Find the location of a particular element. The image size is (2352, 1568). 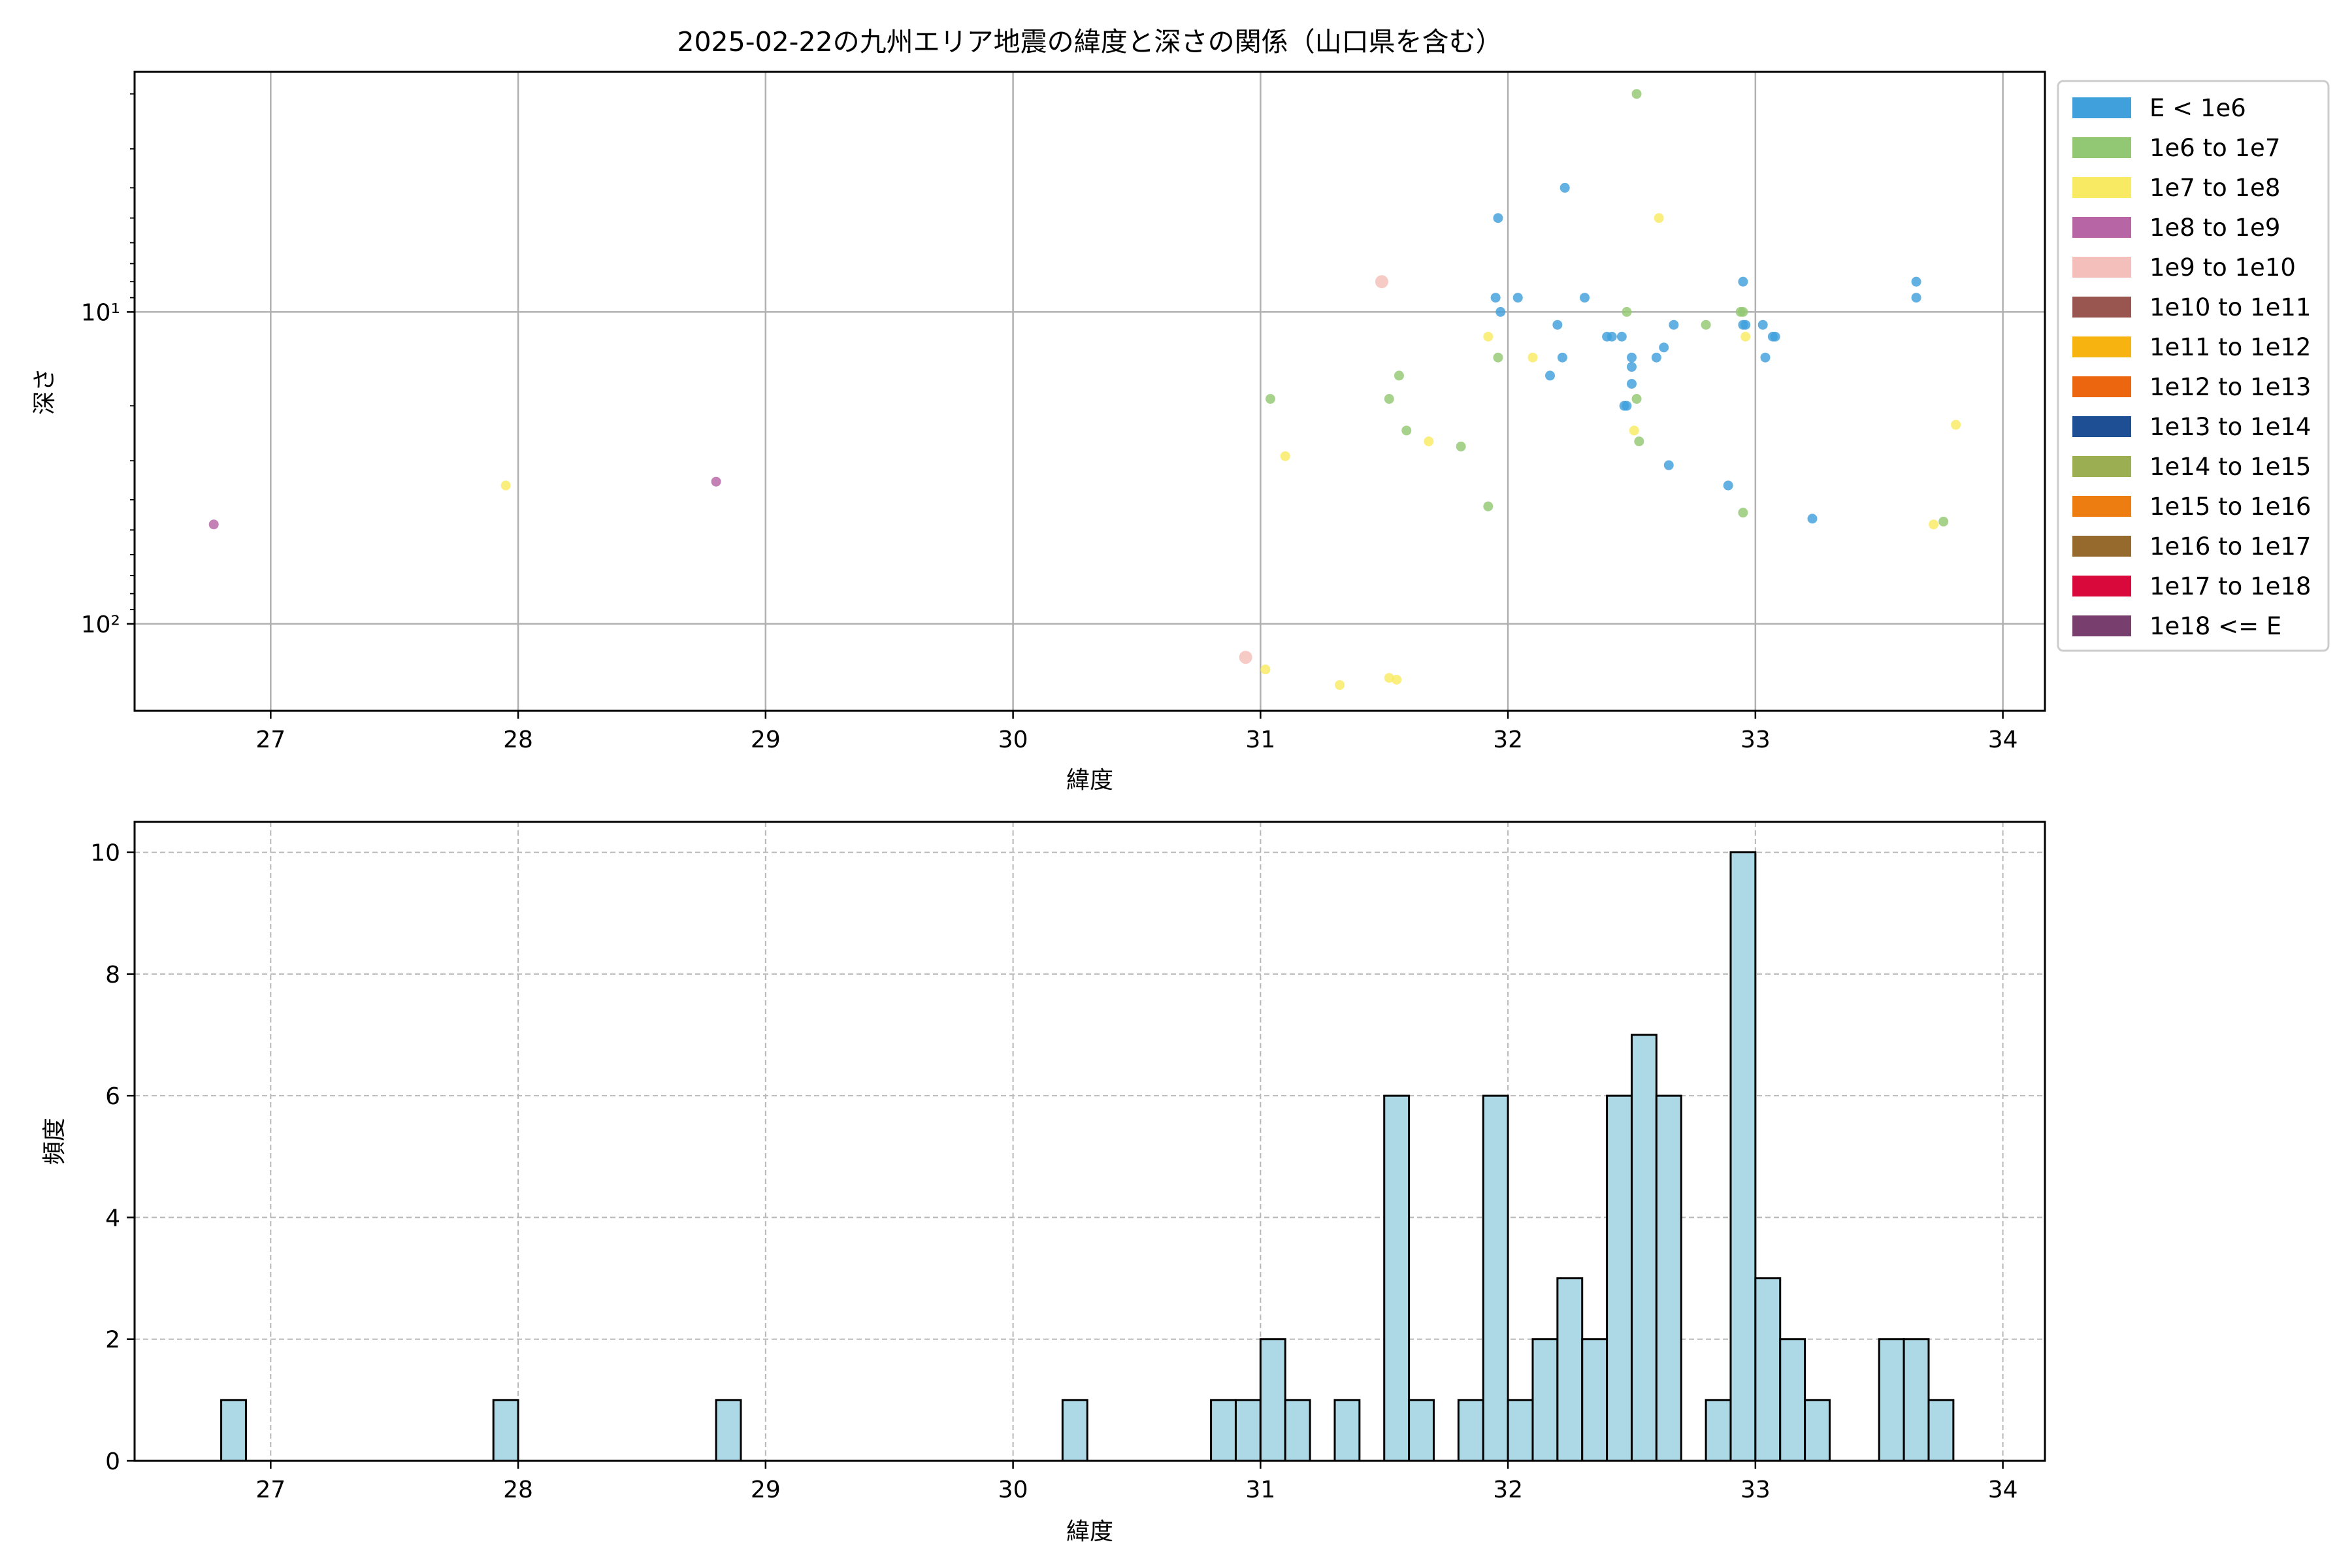

histogram-y-tick-label: 0 is located at coordinates (112, 1461).